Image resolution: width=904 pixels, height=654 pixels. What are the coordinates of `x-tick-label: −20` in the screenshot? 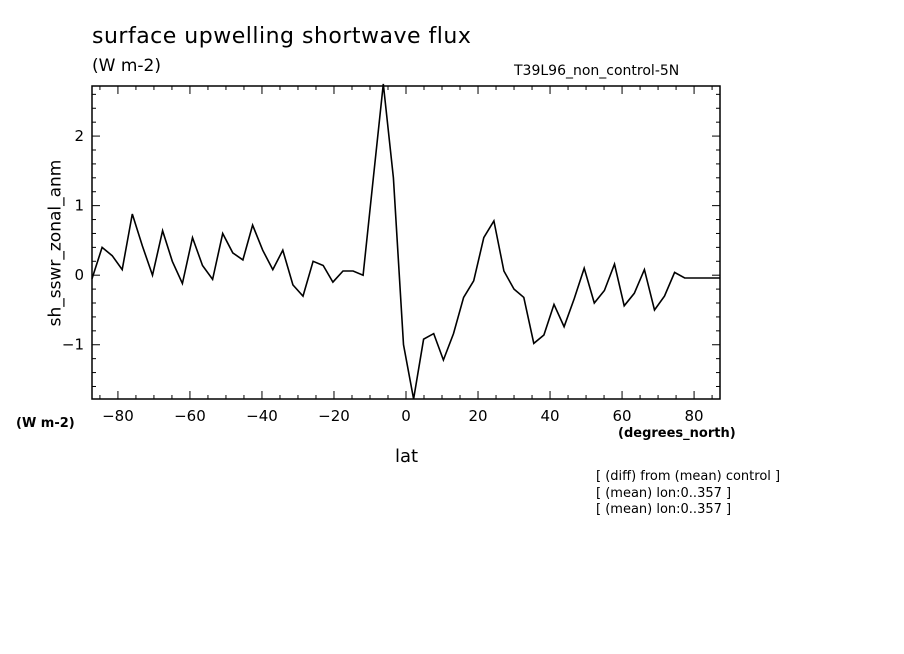 It's located at (334, 416).